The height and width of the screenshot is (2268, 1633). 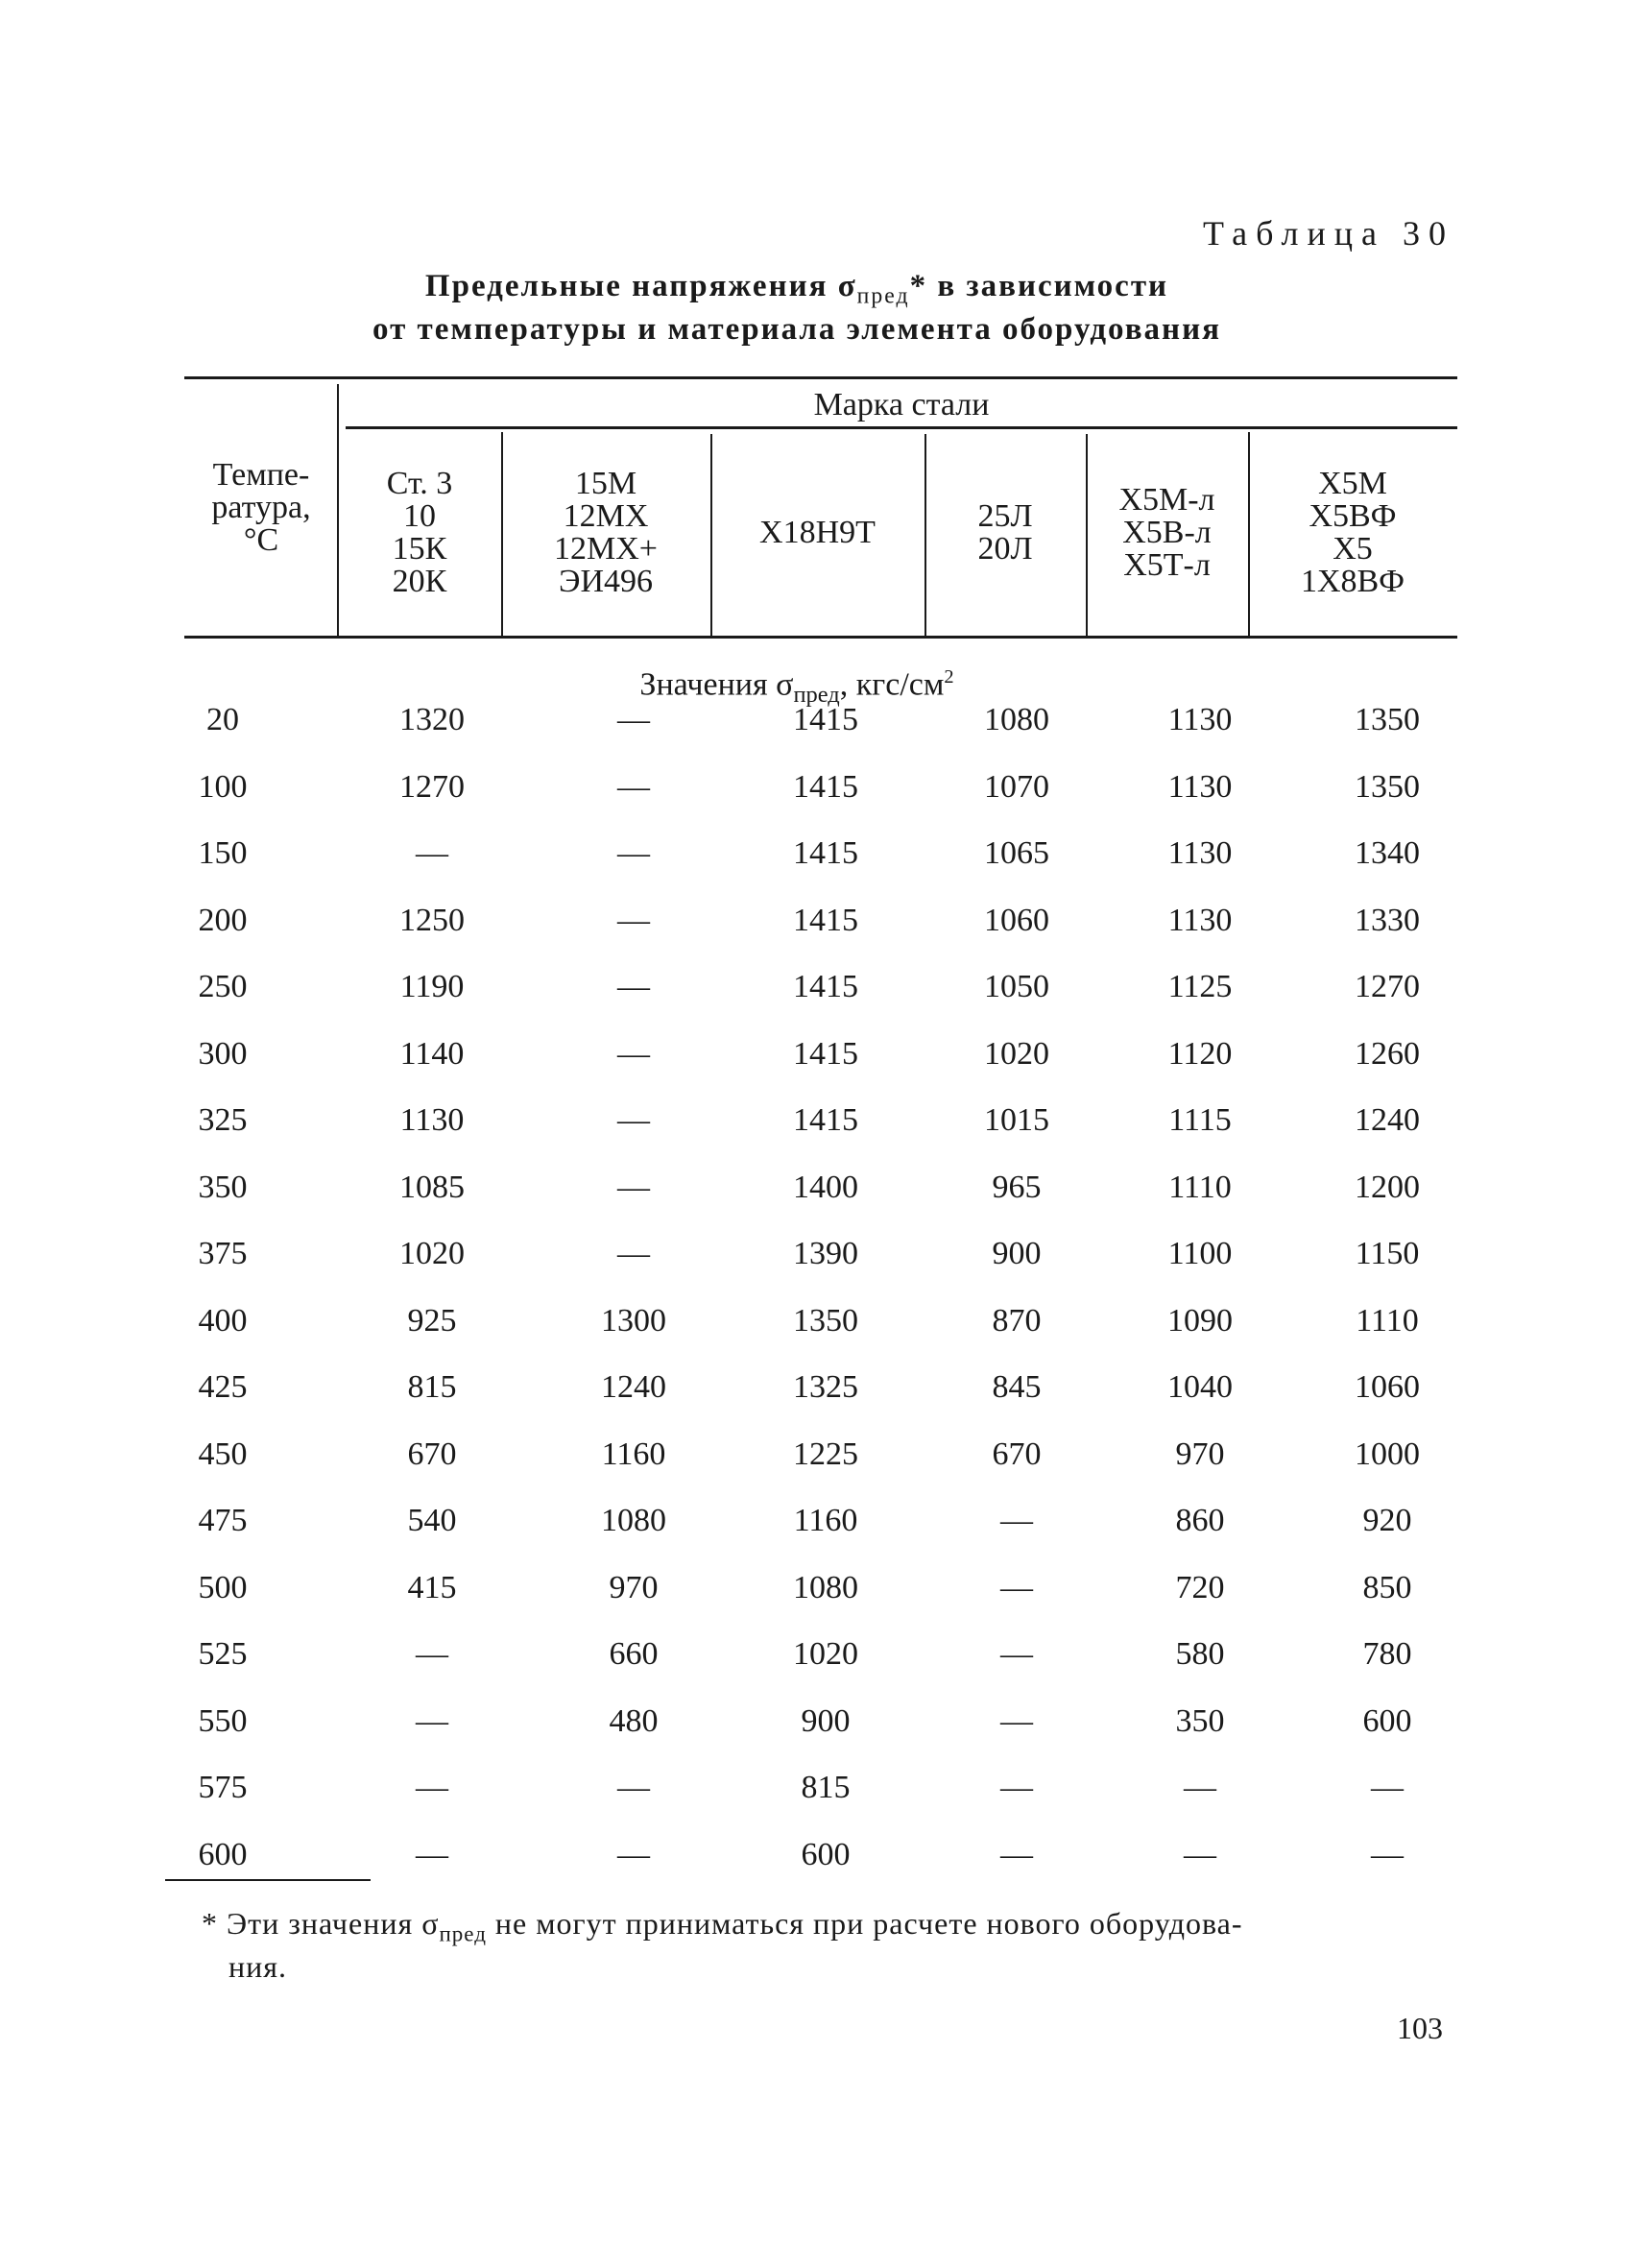 What do you see at coordinates (1387, 1053) in the screenshot?
I see `value-cell: 1260` at bounding box center [1387, 1053].